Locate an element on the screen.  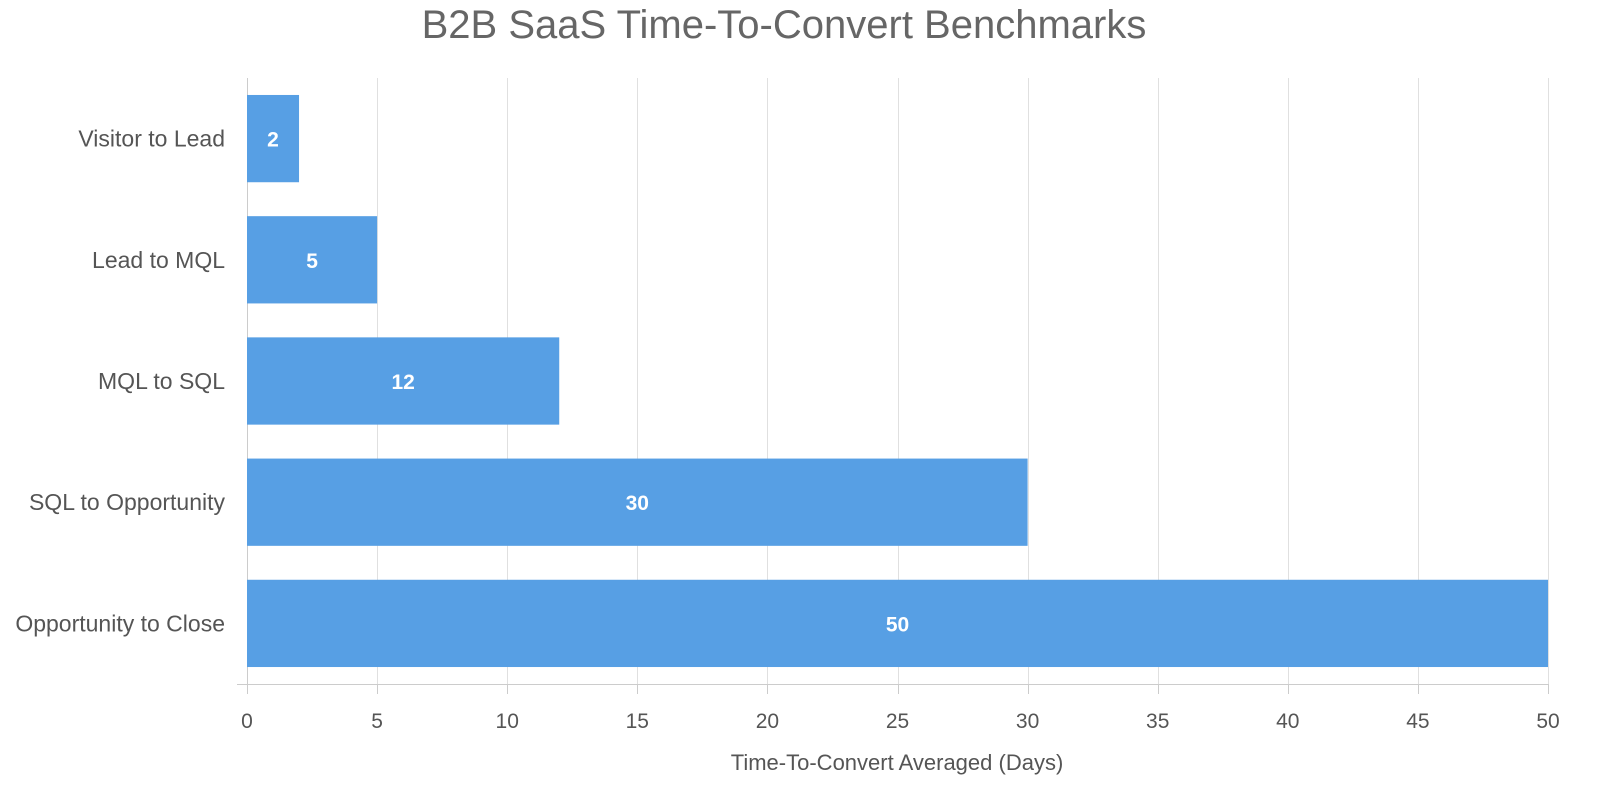
bar-value-label: 30 is located at coordinates (637, 503).